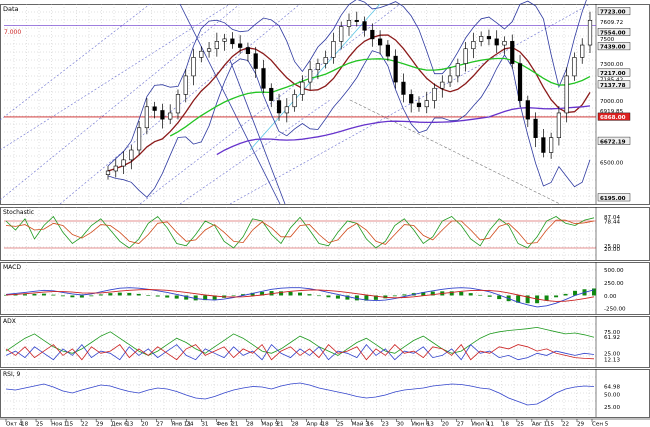  I want to click on x-tick-label: 23, so click(386, 424).